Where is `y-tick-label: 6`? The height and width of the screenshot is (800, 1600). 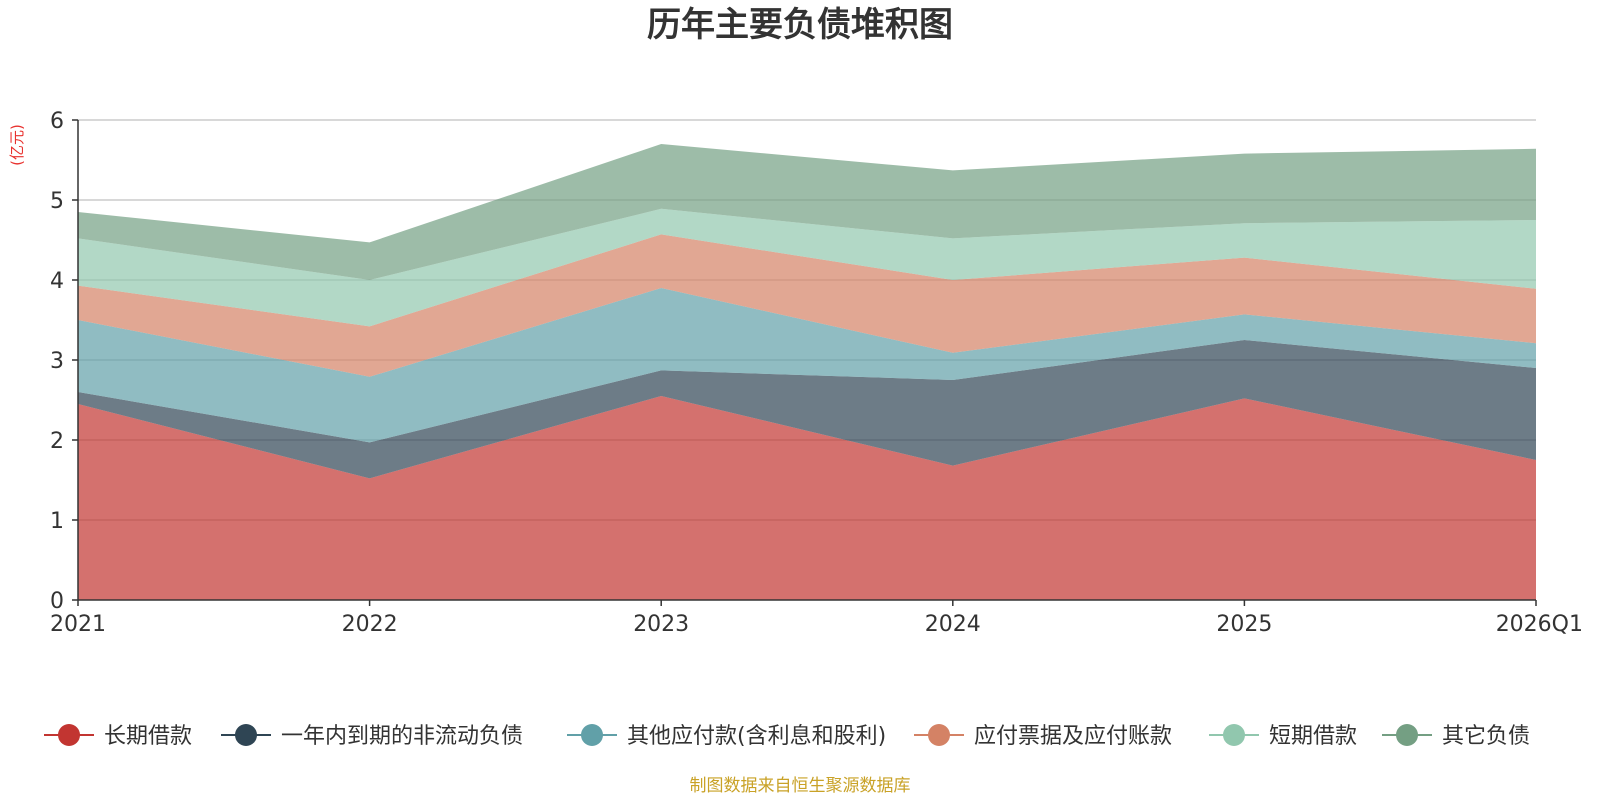
y-tick-label: 6 is located at coordinates (57, 121).